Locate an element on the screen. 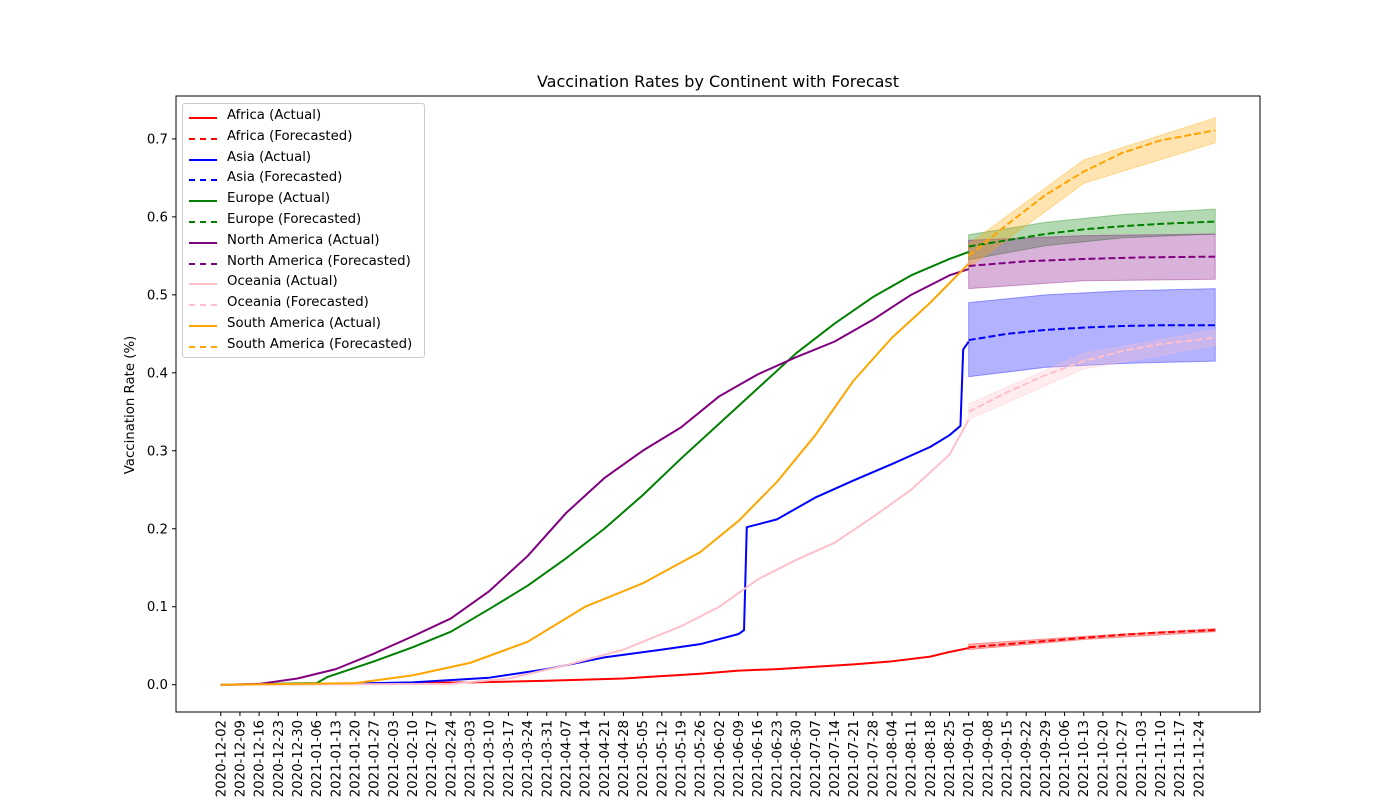  x-tick-label: 2021-06-23 is located at coordinates (777, 758).